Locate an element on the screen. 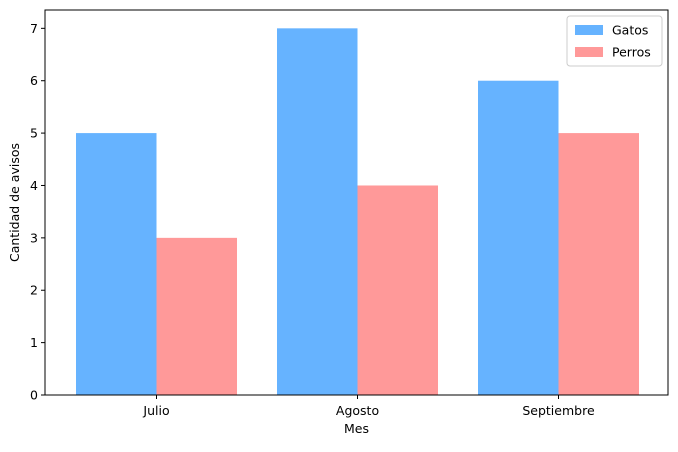  legend: Gatos Perros is located at coordinates (614, 41).